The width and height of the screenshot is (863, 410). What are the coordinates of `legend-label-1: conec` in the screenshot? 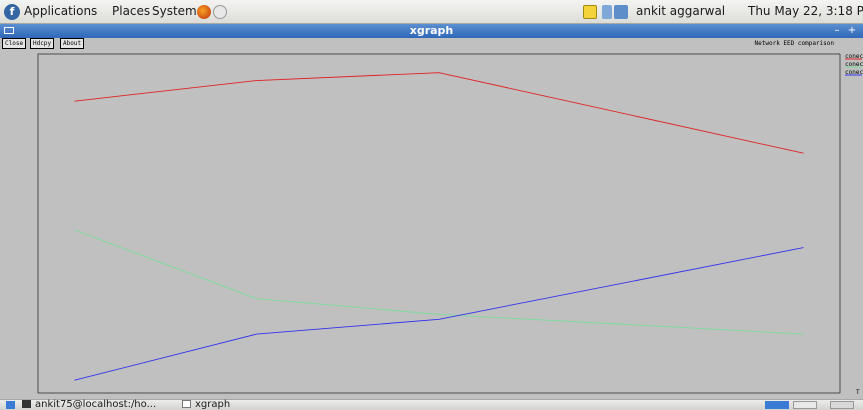 It's located at (854, 56).